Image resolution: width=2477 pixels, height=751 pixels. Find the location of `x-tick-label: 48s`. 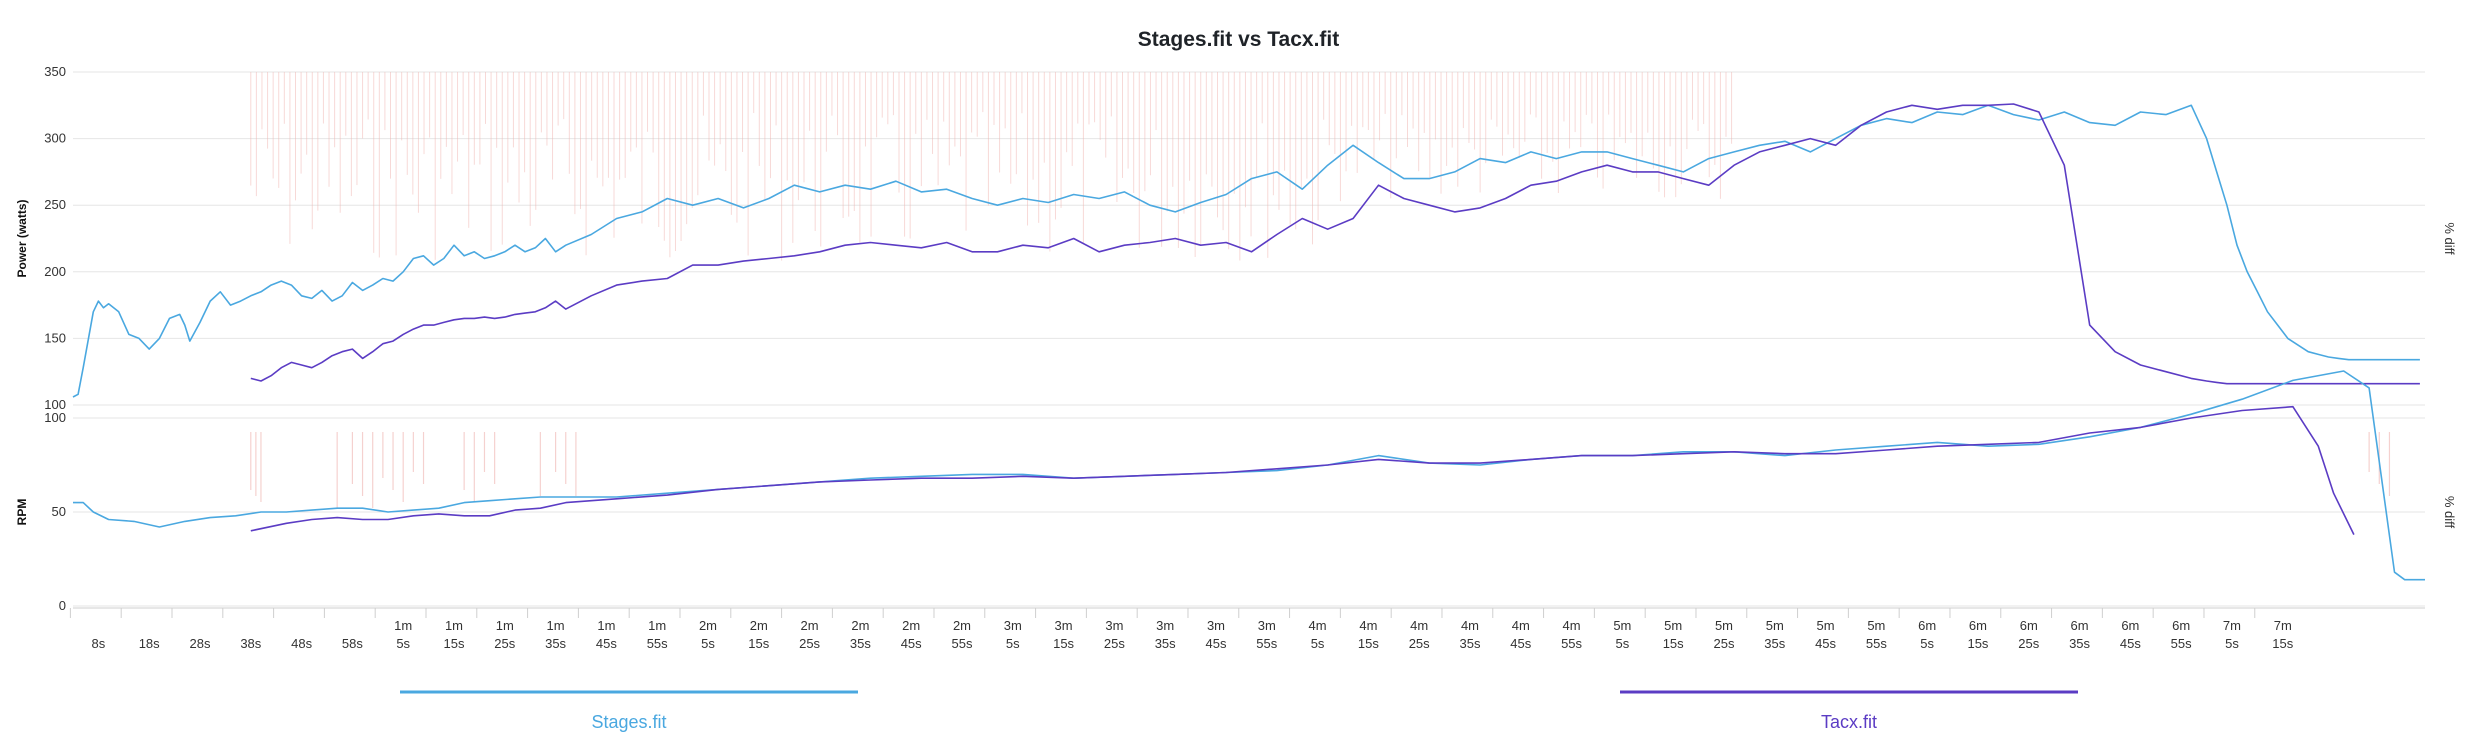

x-tick-label: 48s is located at coordinates (301, 643).